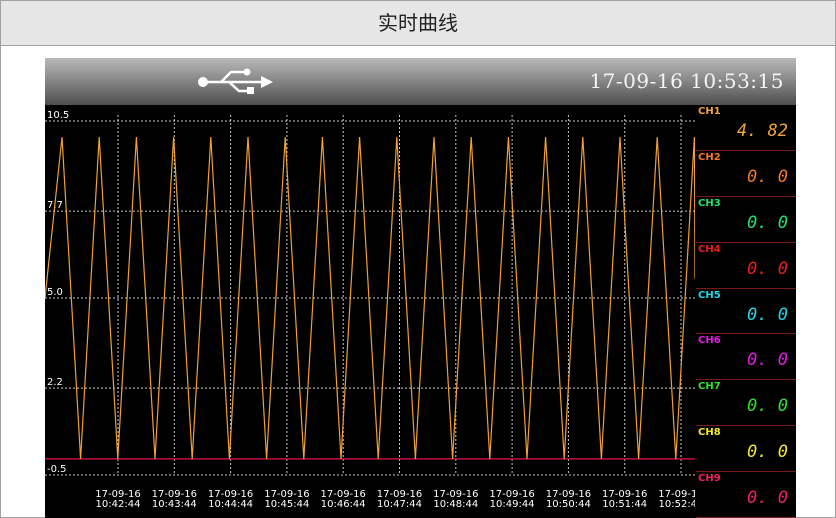  Describe the element at coordinates (746, 266) in the screenshot. I see `channel-ch4: CH4 0. 0` at that location.